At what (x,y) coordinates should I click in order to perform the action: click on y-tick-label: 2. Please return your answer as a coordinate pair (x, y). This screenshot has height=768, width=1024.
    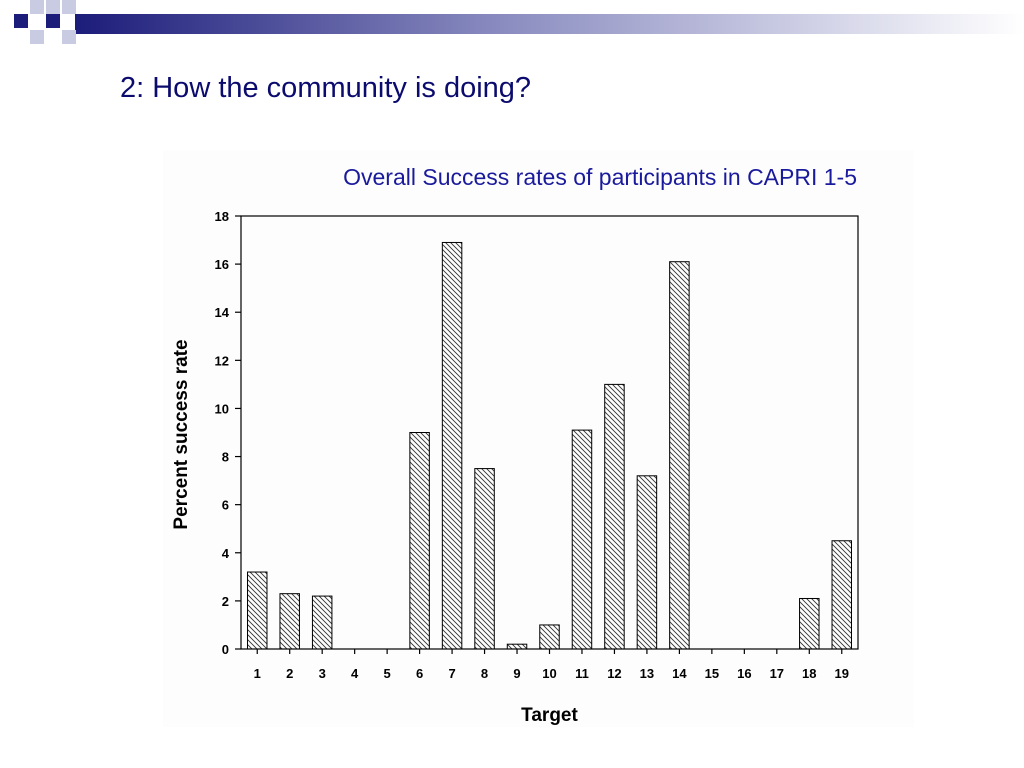
    Looking at the image, I should click on (225, 601).